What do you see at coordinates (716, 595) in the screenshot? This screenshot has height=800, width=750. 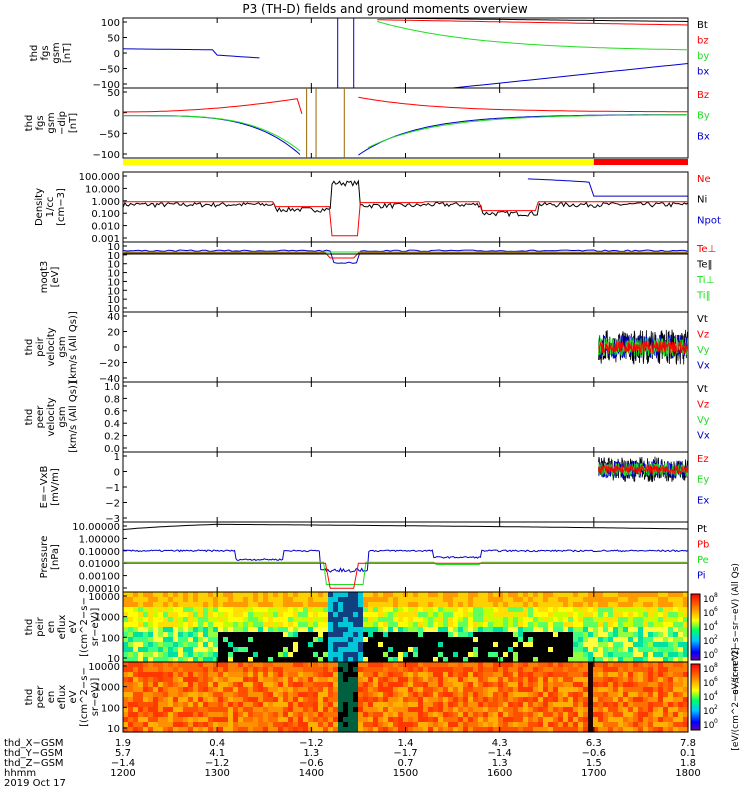 I see `colorbar-exponent: 8` at bounding box center [716, 595].